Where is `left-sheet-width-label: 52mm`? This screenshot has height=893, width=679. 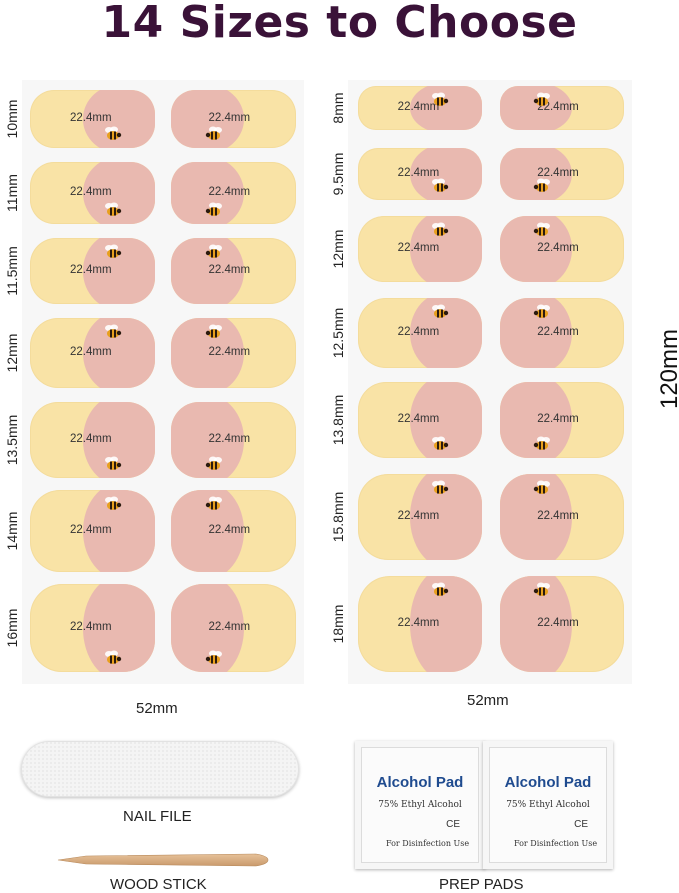
left-sheet-width-label: 52mm is located at coordinates (157, 708).